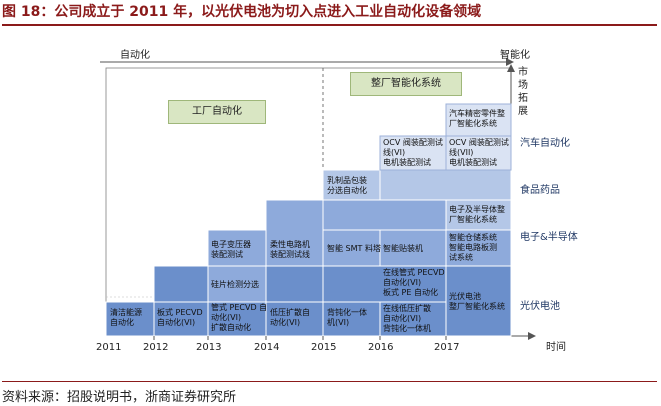 Image resolution: width=661 pixels, height=406 pixels. I want to click on block-c11, so click(384, 284).